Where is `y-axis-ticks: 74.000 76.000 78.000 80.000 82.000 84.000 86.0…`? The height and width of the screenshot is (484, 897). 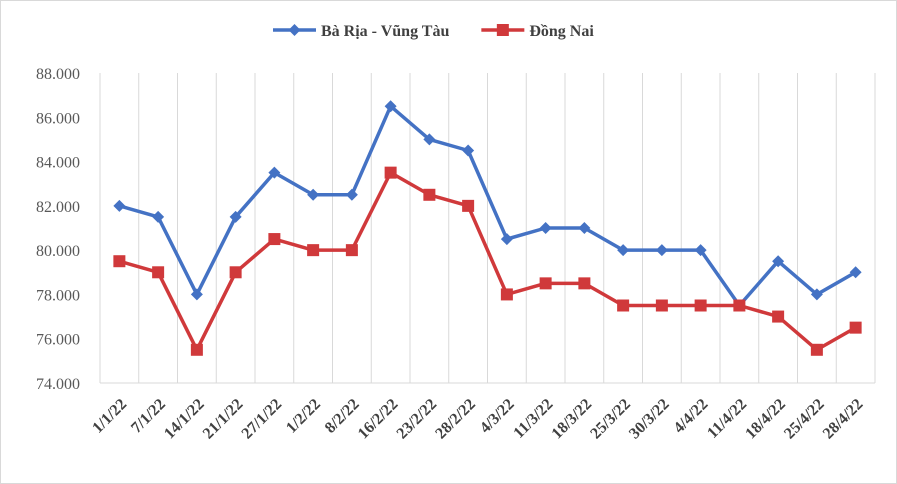
y-axis-ticks: 74.000 76.000 78.000 80.000 82.000 84.000 86.0… is located at coordinates (58, 229).